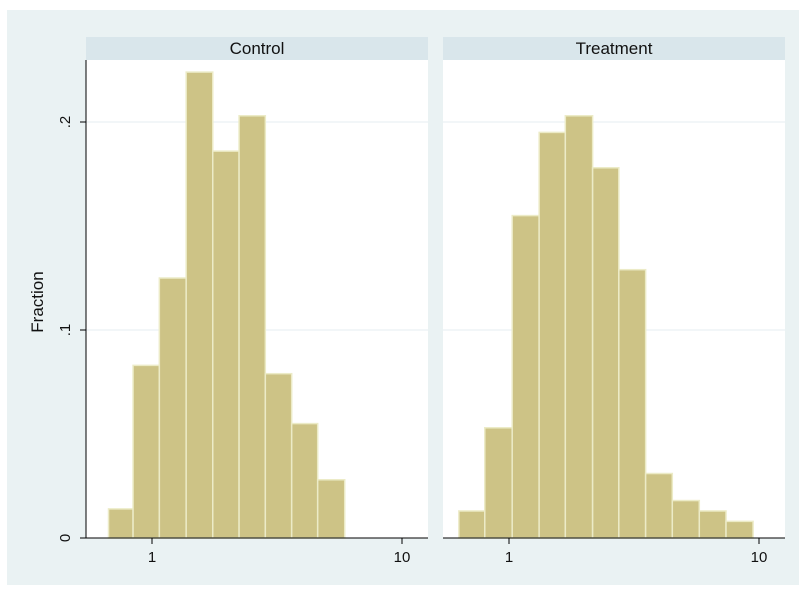 The height and width of the screenshot is (591, 806). I want to click on y-tick-label: .1, so click(65, 330).